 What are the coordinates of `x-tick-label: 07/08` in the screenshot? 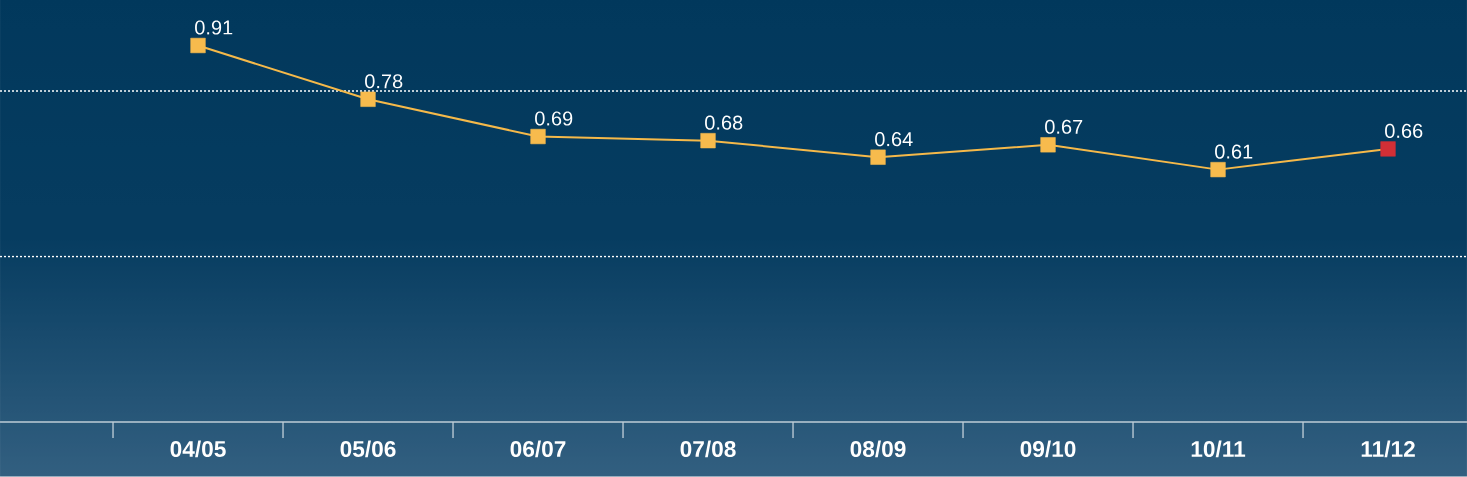 It's located at (708, 449).